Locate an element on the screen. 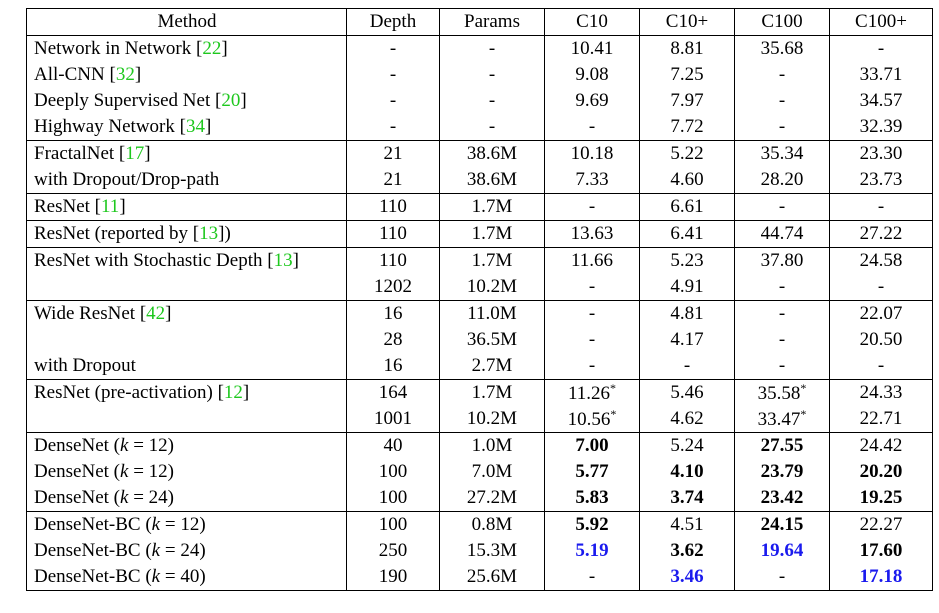  value-cell: 35.58* is located at coordinates (782, 392).